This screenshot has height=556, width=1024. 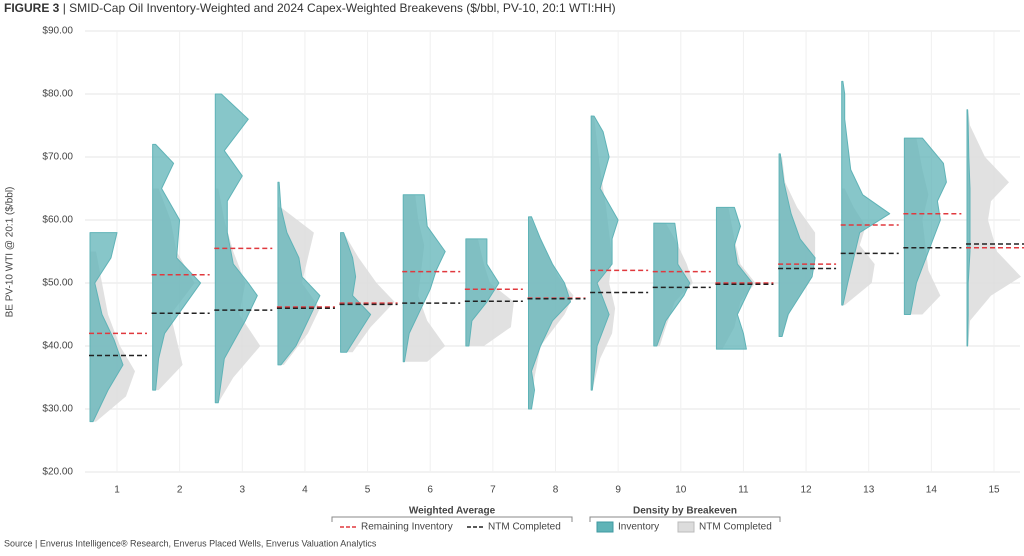 What do you see at coordinates (452, 511) in the screenshot?
I see `legend-group-title: Weighted Average` at bounding box center [452, 511].